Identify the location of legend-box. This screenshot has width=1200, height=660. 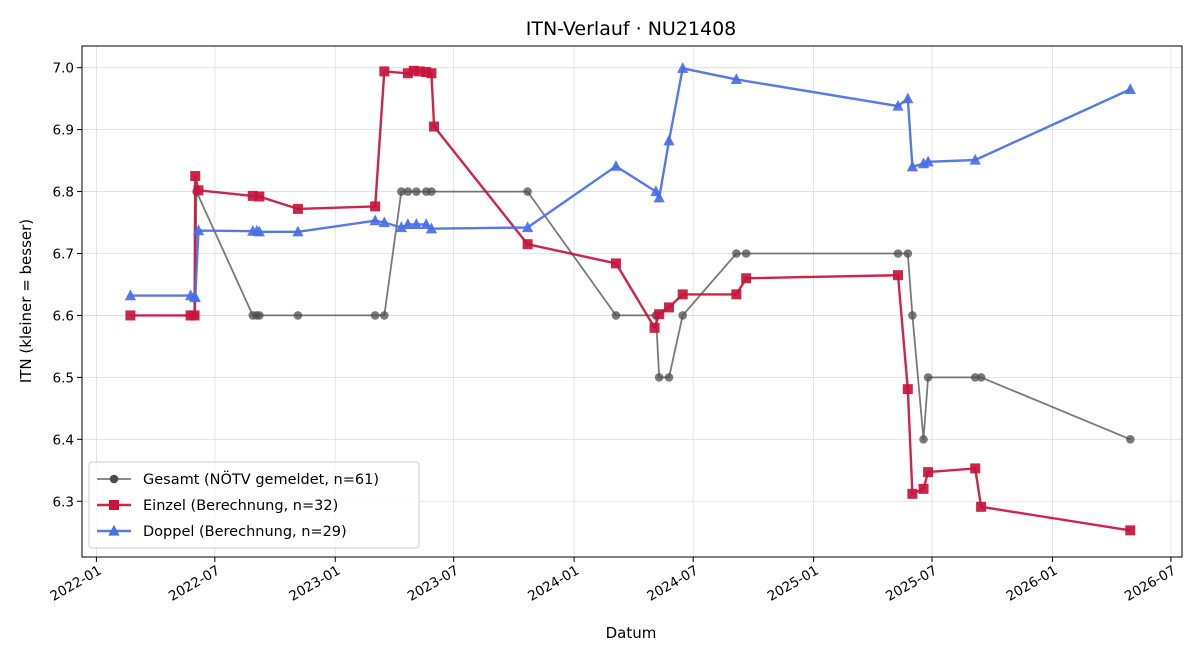
(254, 505).